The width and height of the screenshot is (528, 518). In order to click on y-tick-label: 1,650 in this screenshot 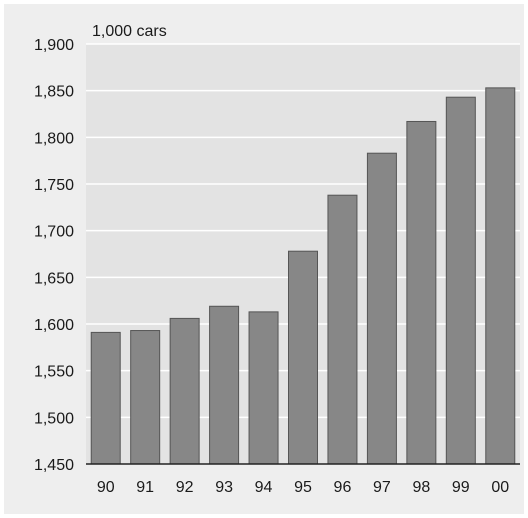, I will do `click(54, 278)`.